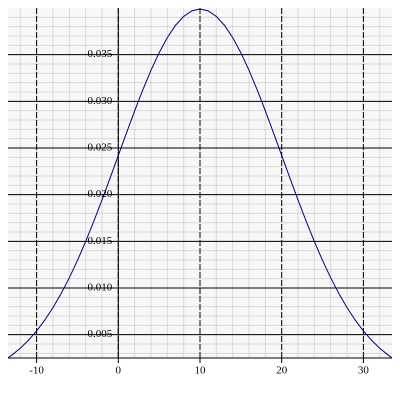 This screenshot has height=400, width=400. Describe the element at coordinates (100, 148) in the screenshot. I see `y-tick-label: 0.025` at that location.